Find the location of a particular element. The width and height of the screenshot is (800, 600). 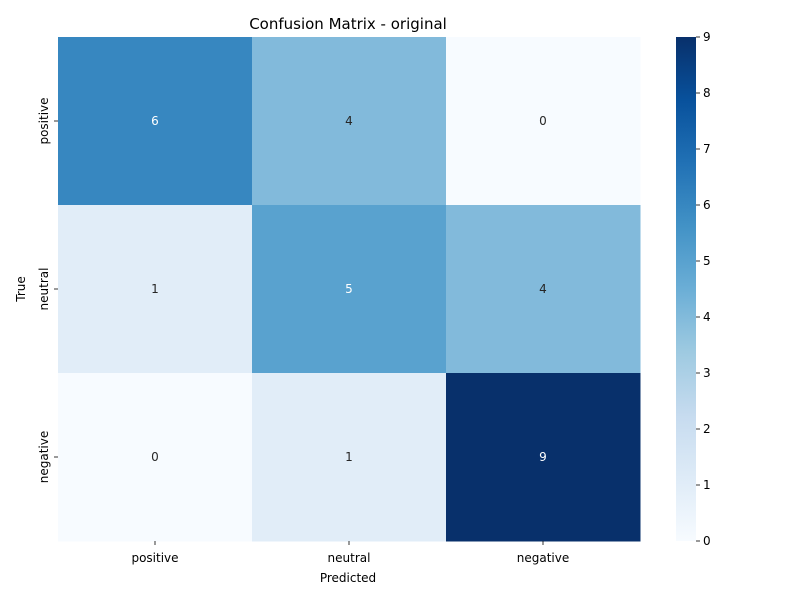

x-axis-label: Predicted is located at coordinates (348, 578).